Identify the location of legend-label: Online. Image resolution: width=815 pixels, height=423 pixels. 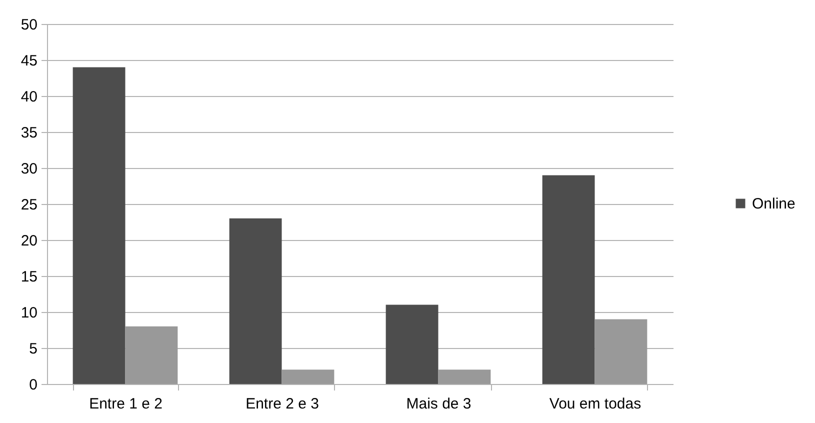
(774, 204).